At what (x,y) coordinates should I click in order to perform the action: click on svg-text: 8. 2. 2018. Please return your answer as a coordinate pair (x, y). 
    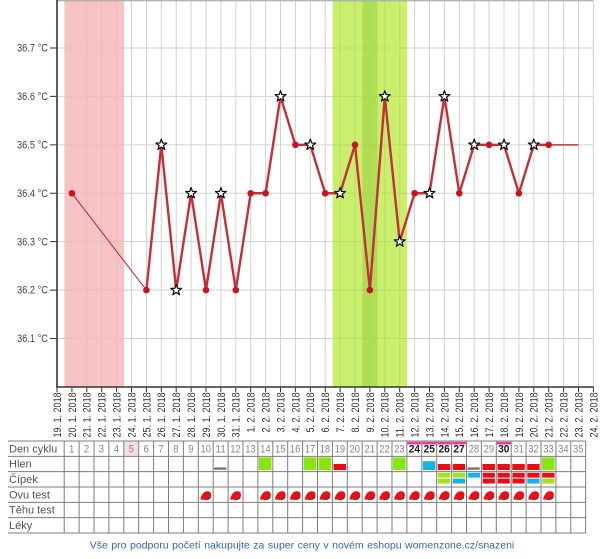
    Looking at the image, I should click on (356, 412).